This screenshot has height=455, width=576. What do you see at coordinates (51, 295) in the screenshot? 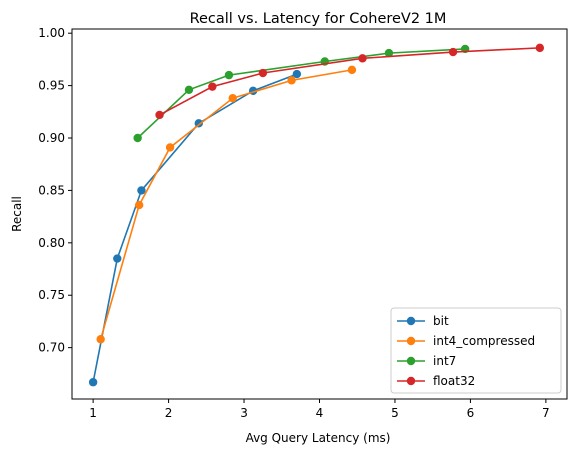
I see `y-tick-label: 0.75` at bounding box center [51, 295].